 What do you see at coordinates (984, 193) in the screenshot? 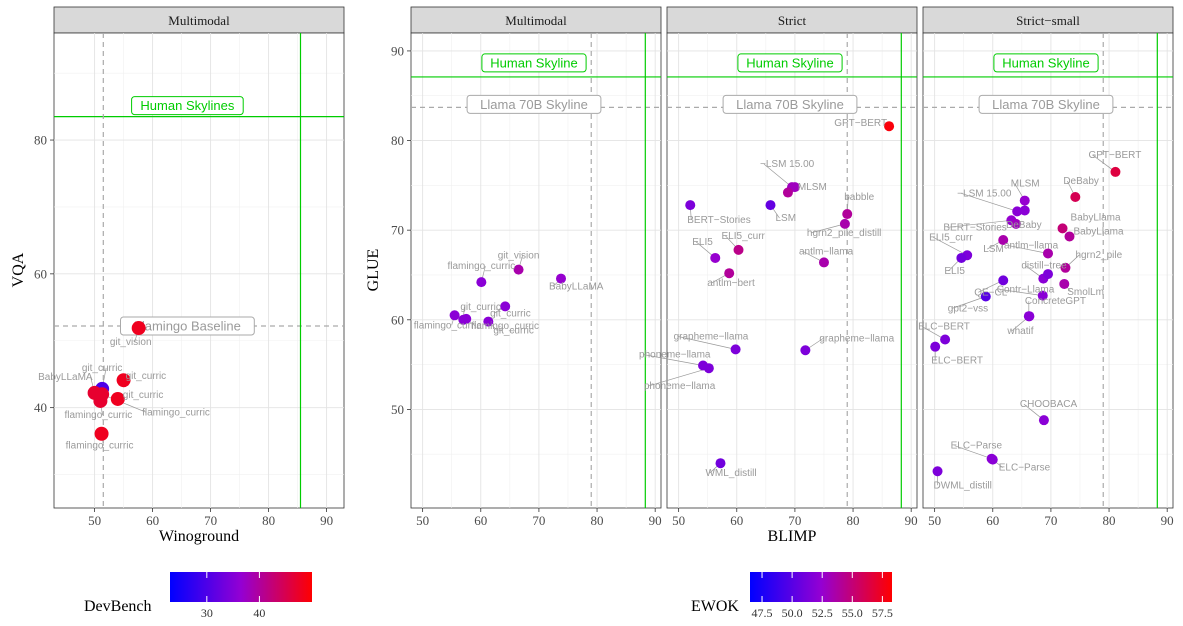
I see `point-label: −LSM 15.00` at bounding box center [984, 193].